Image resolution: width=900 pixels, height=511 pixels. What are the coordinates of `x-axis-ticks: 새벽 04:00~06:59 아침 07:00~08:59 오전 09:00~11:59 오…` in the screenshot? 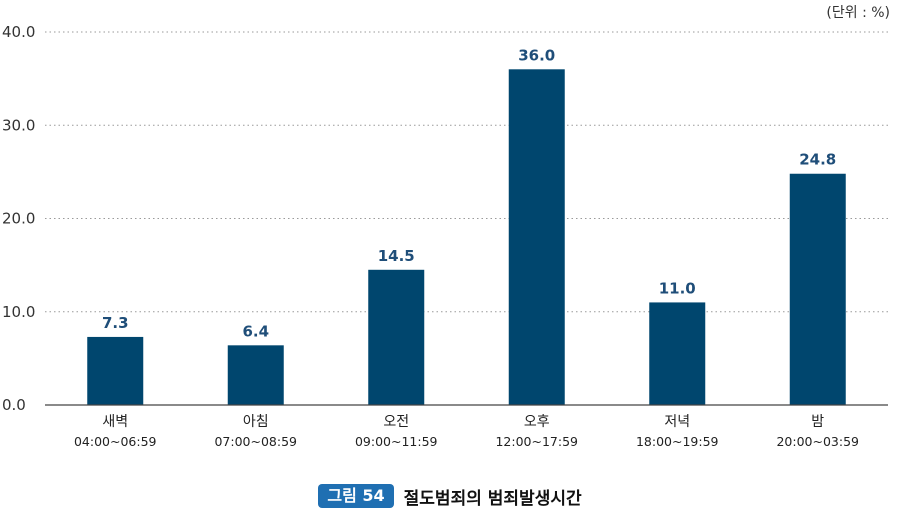 It's located at (466, 431).